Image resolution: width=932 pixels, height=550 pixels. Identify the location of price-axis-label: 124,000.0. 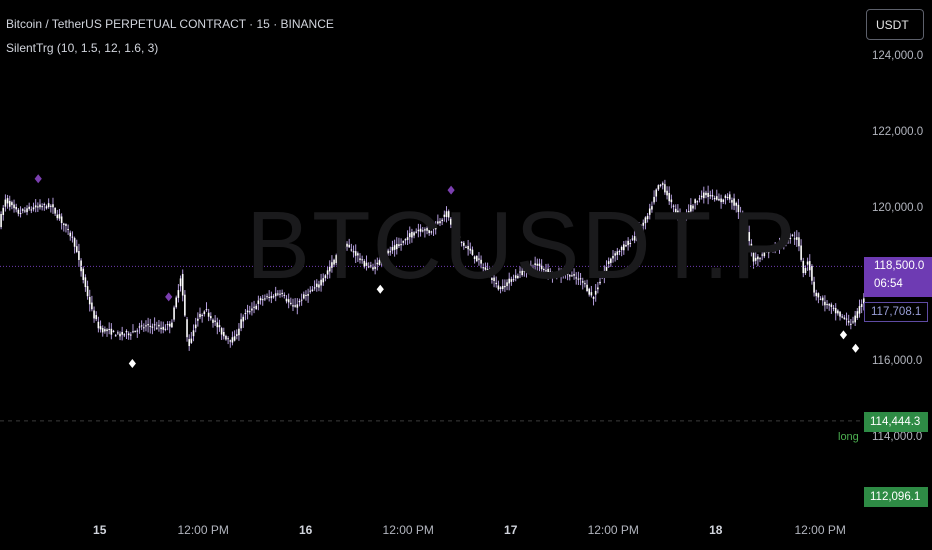
(898, 55).